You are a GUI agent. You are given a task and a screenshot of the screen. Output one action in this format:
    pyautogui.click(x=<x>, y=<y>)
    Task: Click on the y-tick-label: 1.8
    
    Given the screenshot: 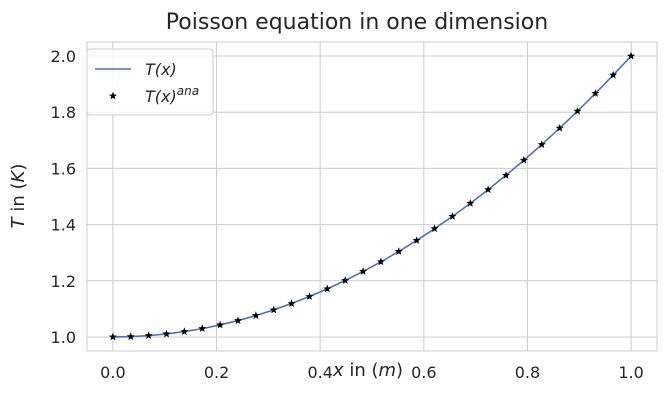 What is the action you would take?
    pyautogui.click(x=63, y=112)
    